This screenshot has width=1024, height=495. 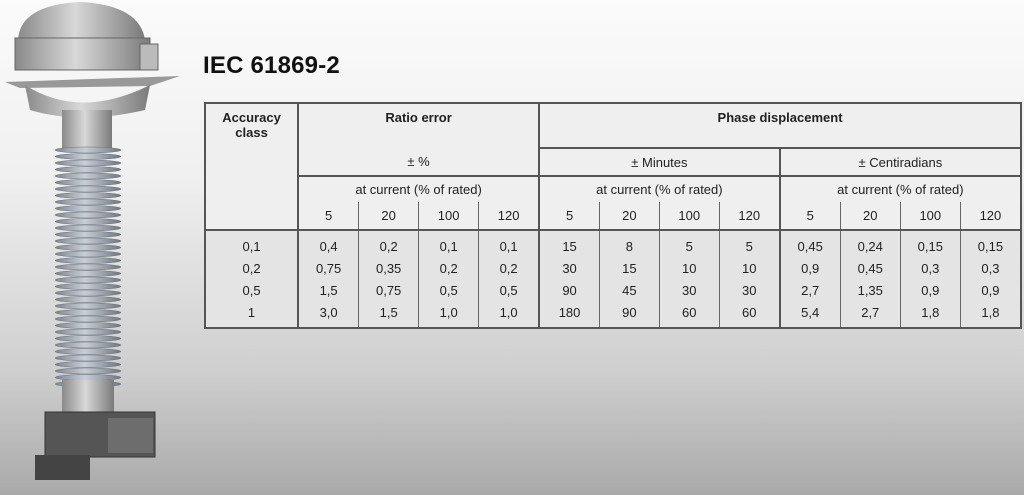 I want to click on minutes-current-120: 120, so click(x=749, y=216).